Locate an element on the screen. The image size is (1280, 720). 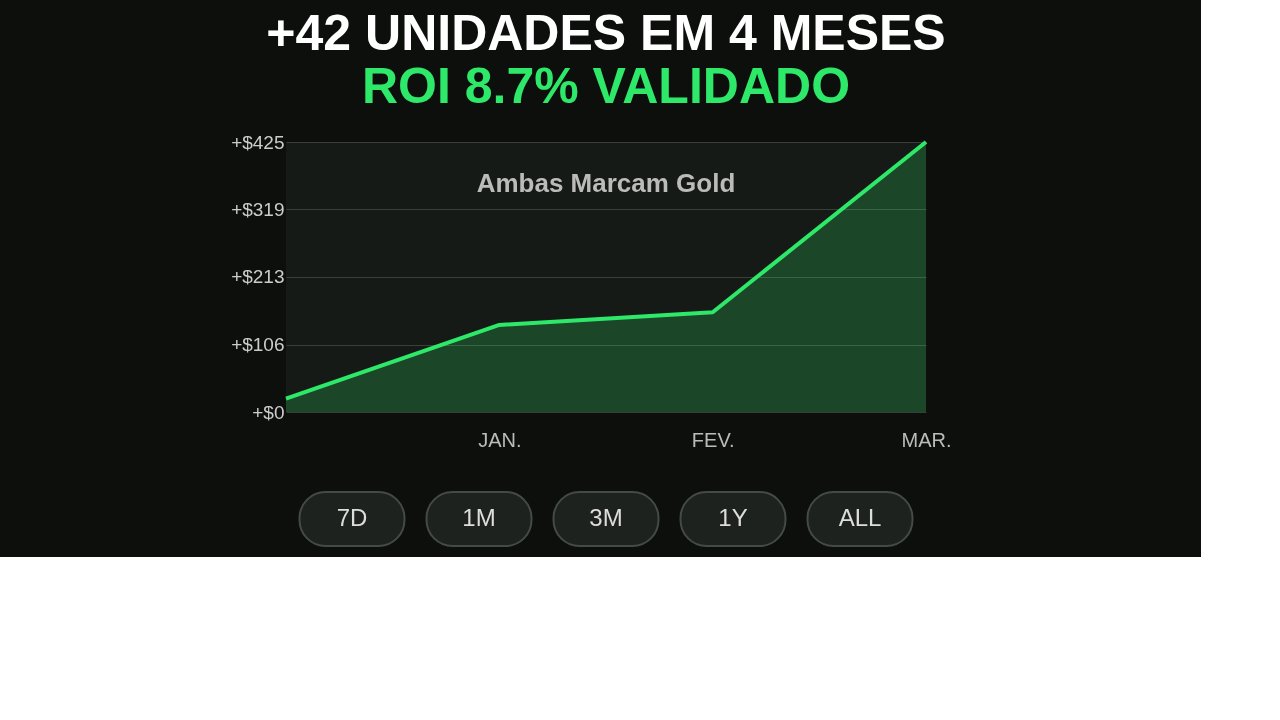
x-tick-label: FEV. is located at coordinates (713, 439).